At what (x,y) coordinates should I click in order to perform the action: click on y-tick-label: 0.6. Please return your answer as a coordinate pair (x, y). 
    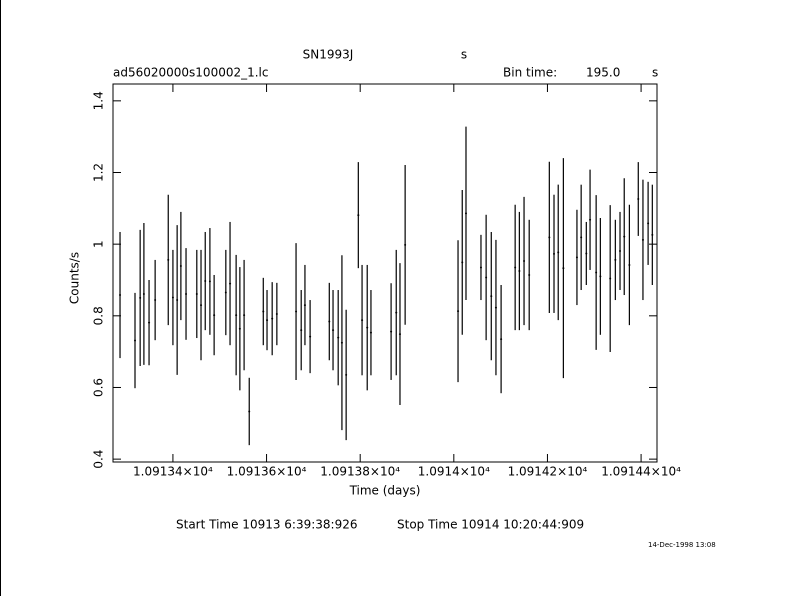
    Looking at the image, I should click on (99, 387).